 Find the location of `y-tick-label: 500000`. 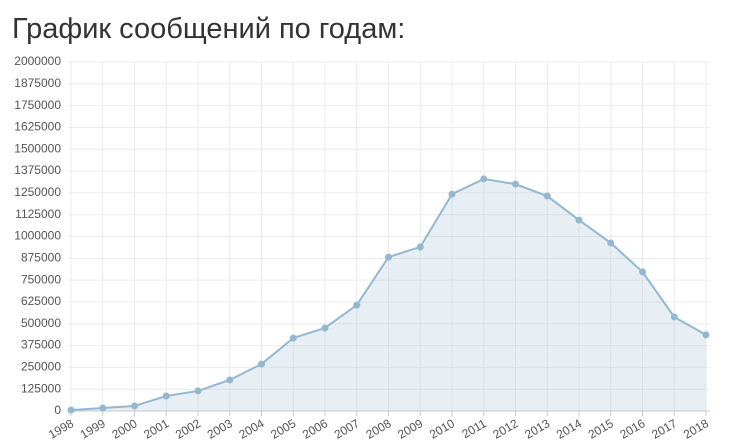

y-tick-label: 500000 is located at coordinates (41, 323).